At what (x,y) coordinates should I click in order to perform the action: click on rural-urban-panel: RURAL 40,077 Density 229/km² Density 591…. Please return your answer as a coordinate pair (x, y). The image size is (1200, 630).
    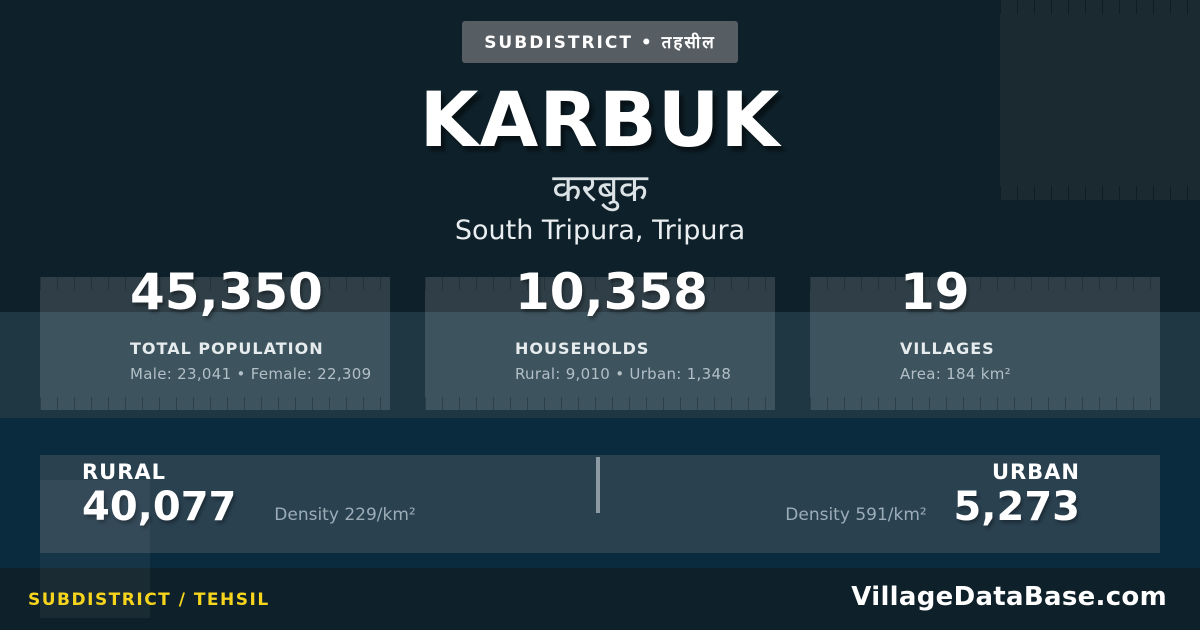
    Looking at the image, I should click on (600, 504).